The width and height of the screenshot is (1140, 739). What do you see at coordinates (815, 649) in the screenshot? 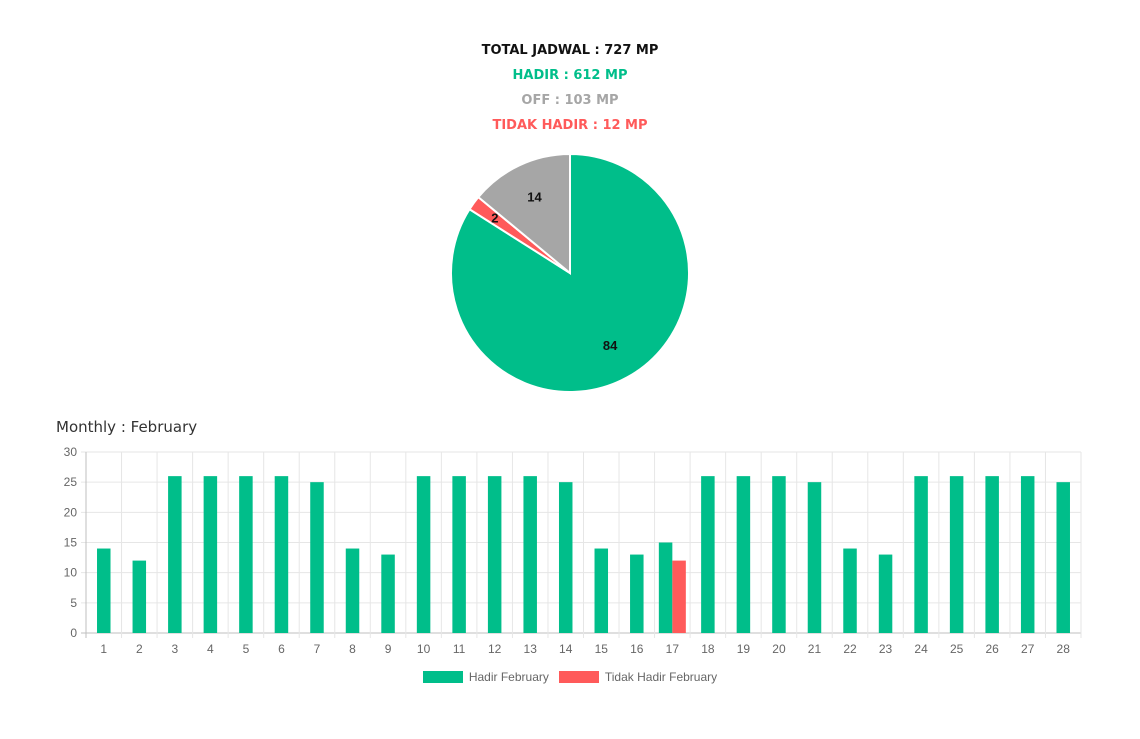
I see `x-tick-label: 21` at bounding box center [815, 649].